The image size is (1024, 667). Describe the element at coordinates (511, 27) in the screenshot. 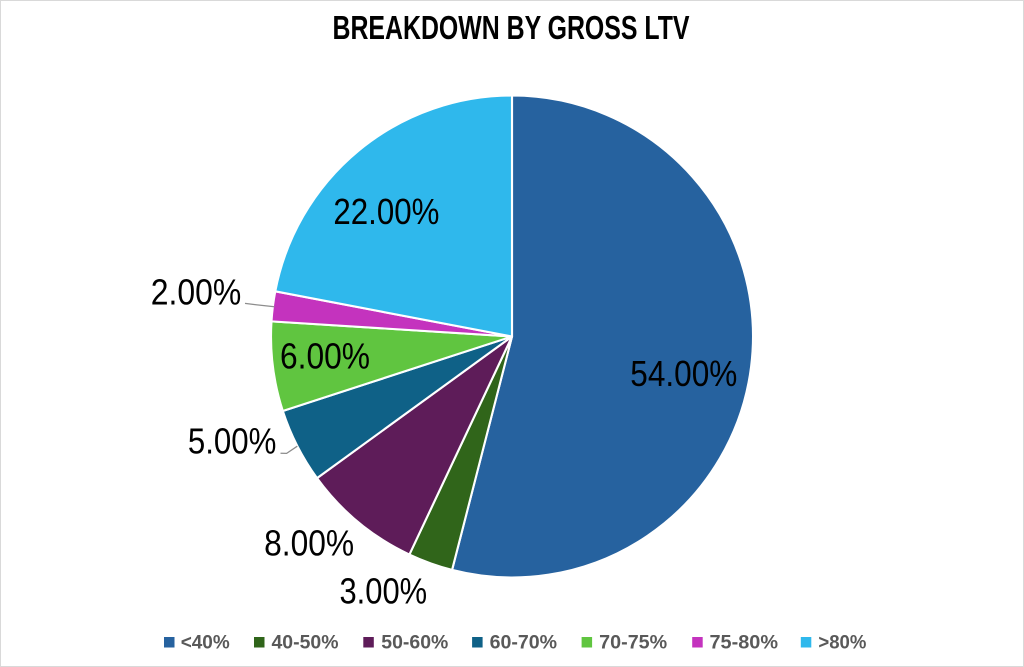

I see `svg-text: BREAKDOWN BY GROSS LTV` at that location.